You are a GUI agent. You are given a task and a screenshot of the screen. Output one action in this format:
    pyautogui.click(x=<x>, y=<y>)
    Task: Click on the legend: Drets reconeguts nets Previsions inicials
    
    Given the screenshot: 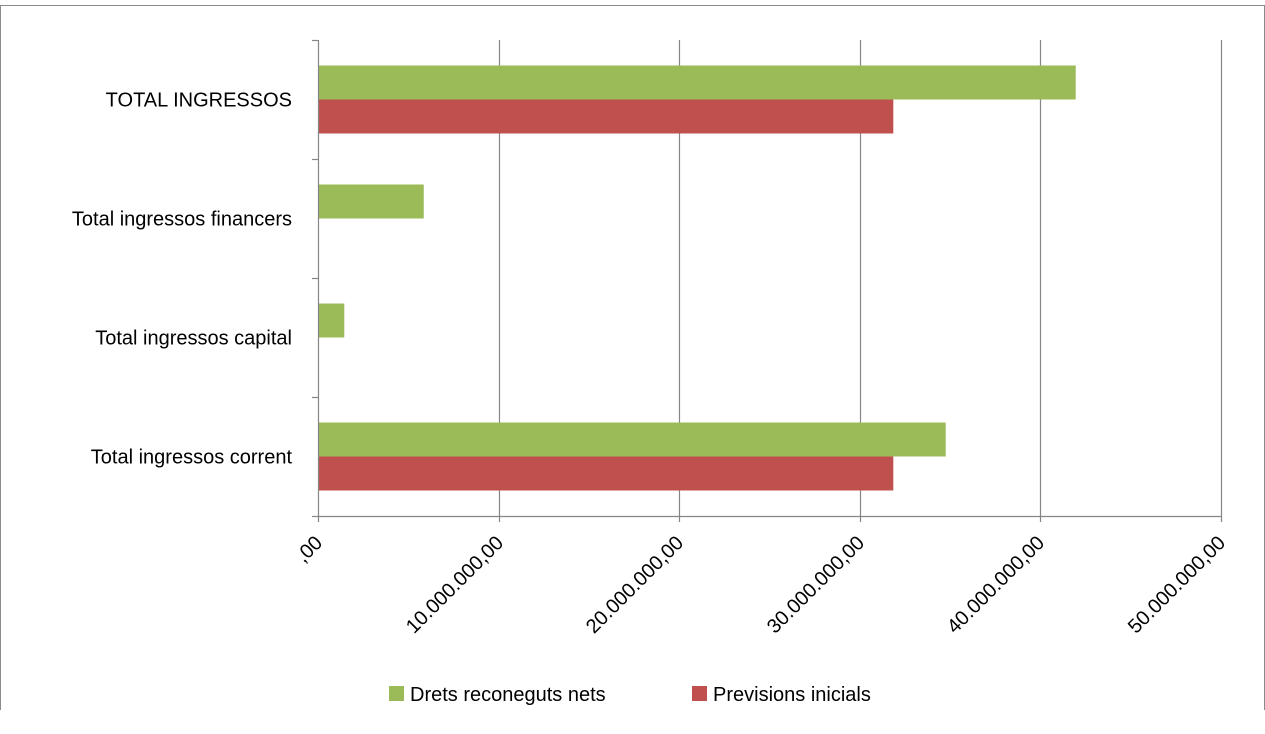 What is the action you would take?
    pyautogui.click(x=630, y=695)
    